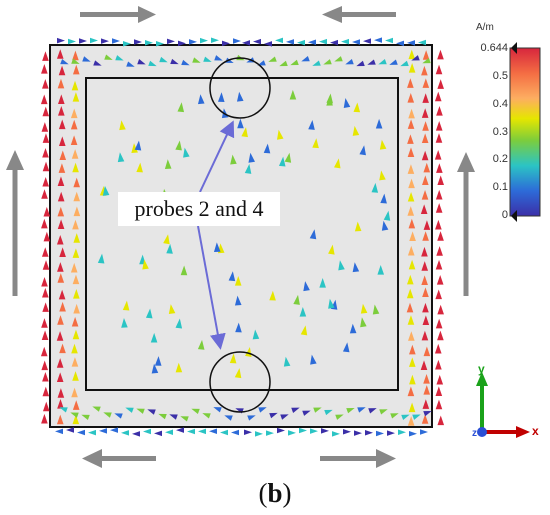 This screenshot has width=550, height=515. Describe the element at coordinates (275, 493) in the screenshot. I see `caption-letter: b` at that location.